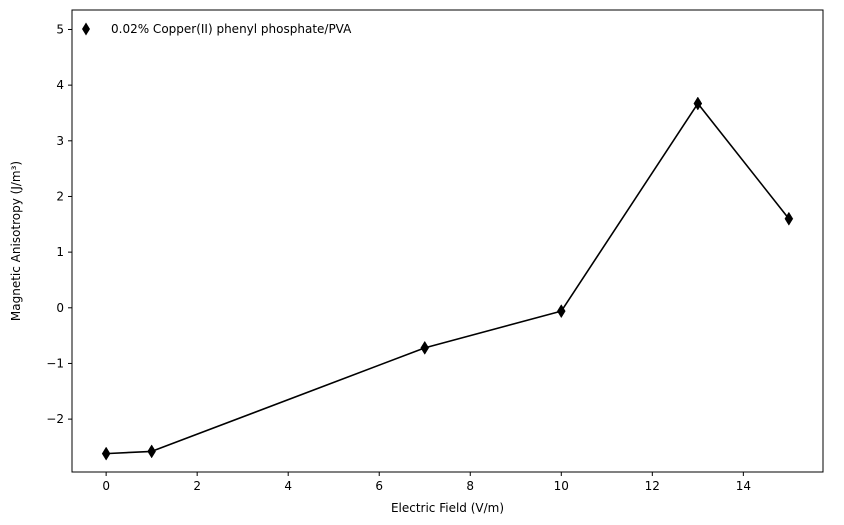 The width and height of the screenshot is (844, 525). Describe the element at coordinates (231, 29) in the screenshot. I see `legend-label: 0.02% Copper(II) phenyl phosphate/PVA` at that location.